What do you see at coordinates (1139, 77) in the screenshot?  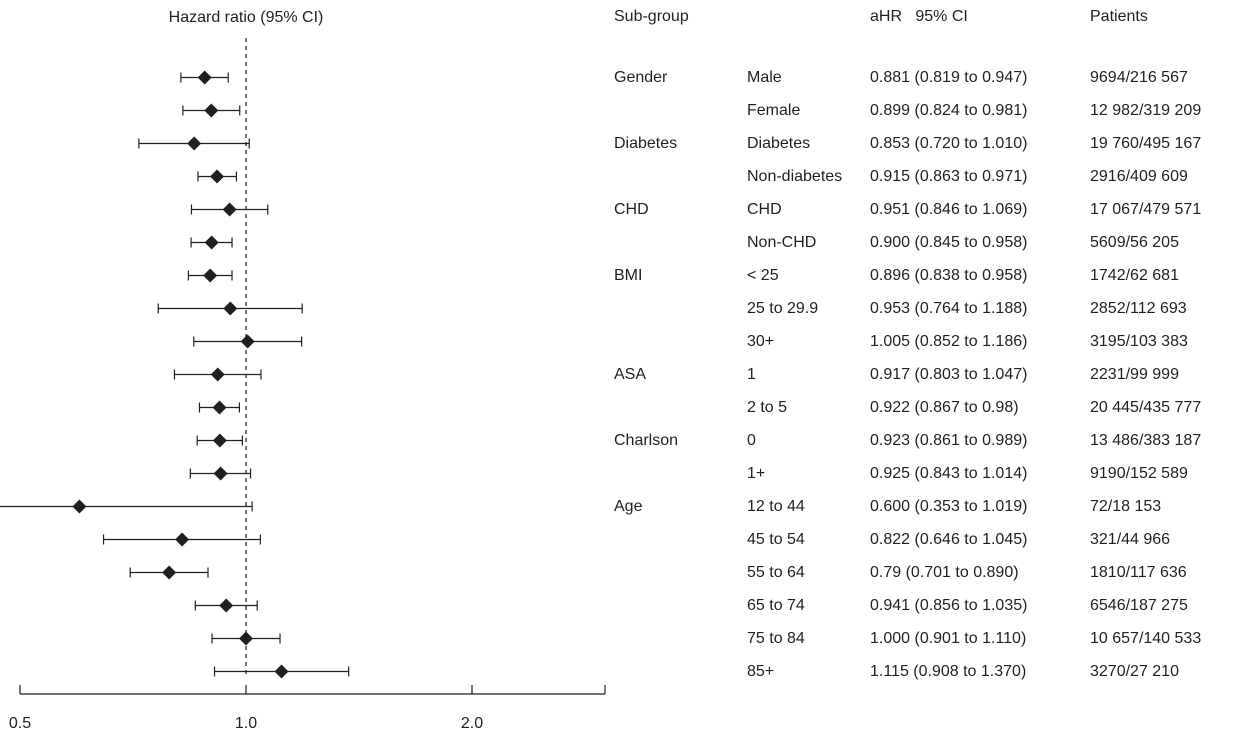 I see `patients-cell: 9694/216 567` at bounding box center [1139, 77].